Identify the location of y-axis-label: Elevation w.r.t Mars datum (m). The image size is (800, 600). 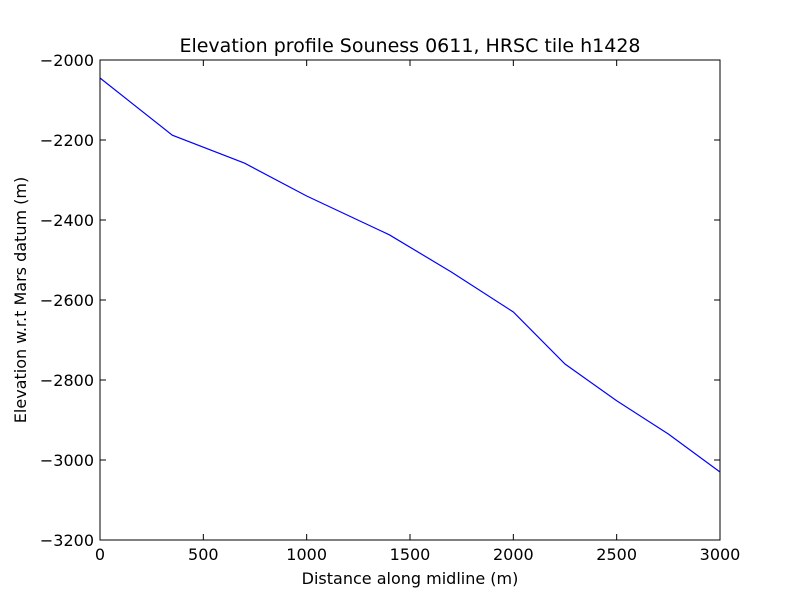
(20, 300).